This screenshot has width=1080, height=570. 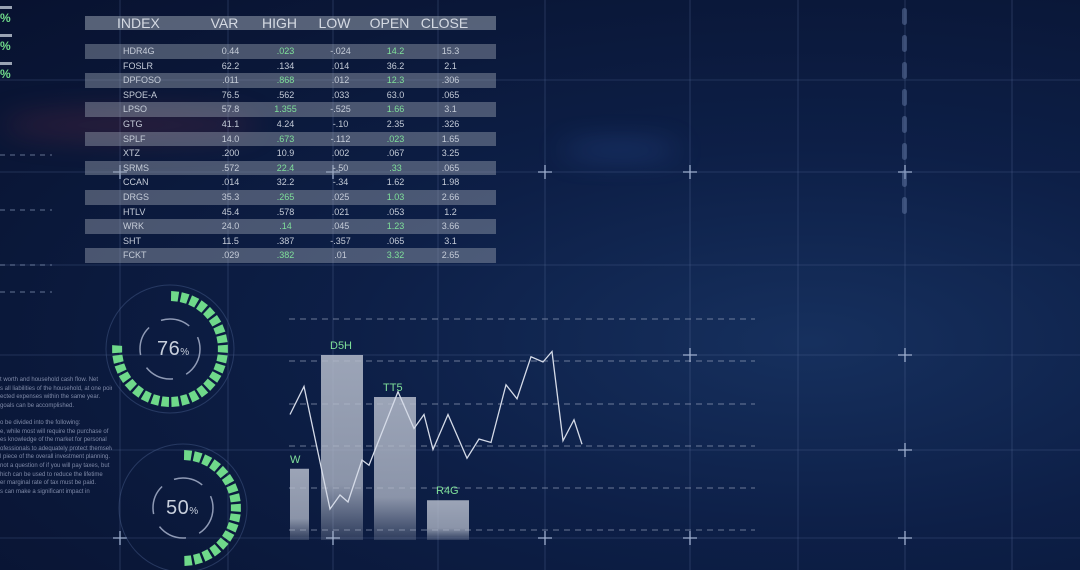 I want to click on cell-index: DRGS, so click(x=136, y=196).